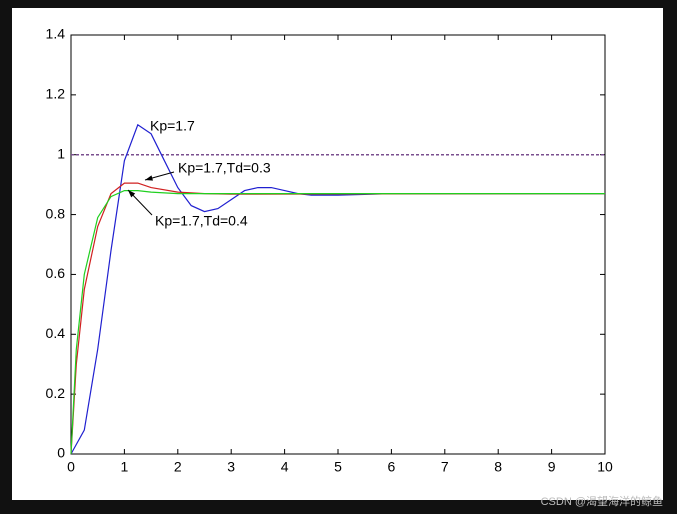 The height and width of the screenshot is (514, 677). What do you see at coordinates (56, 273) in the screenshot?
I see `y-tick-label: 0.6` at bounding box center [56, 273].